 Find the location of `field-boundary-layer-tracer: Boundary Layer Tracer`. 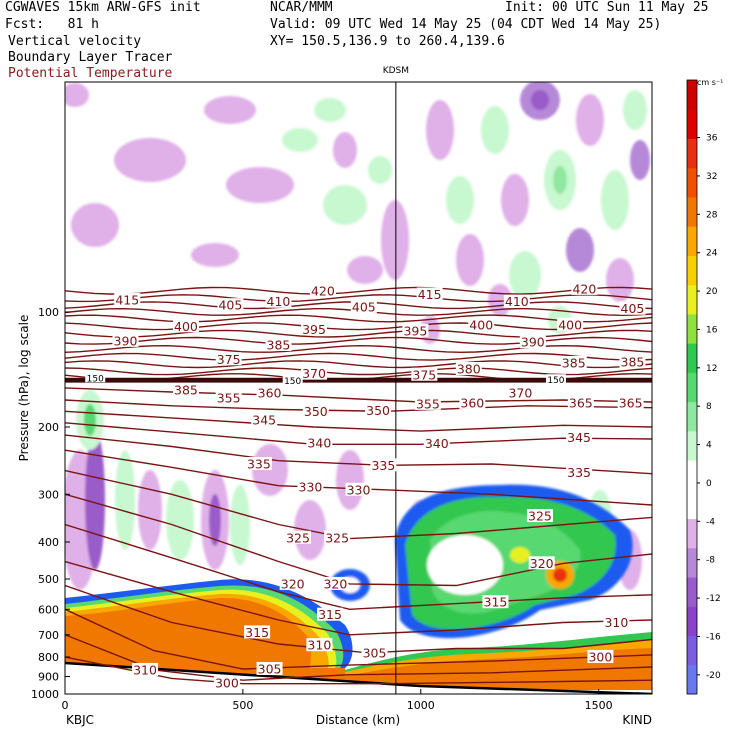

field-boundary-layer-tracer: Boundary Layer Tracer is located at coordinates (90, 57).